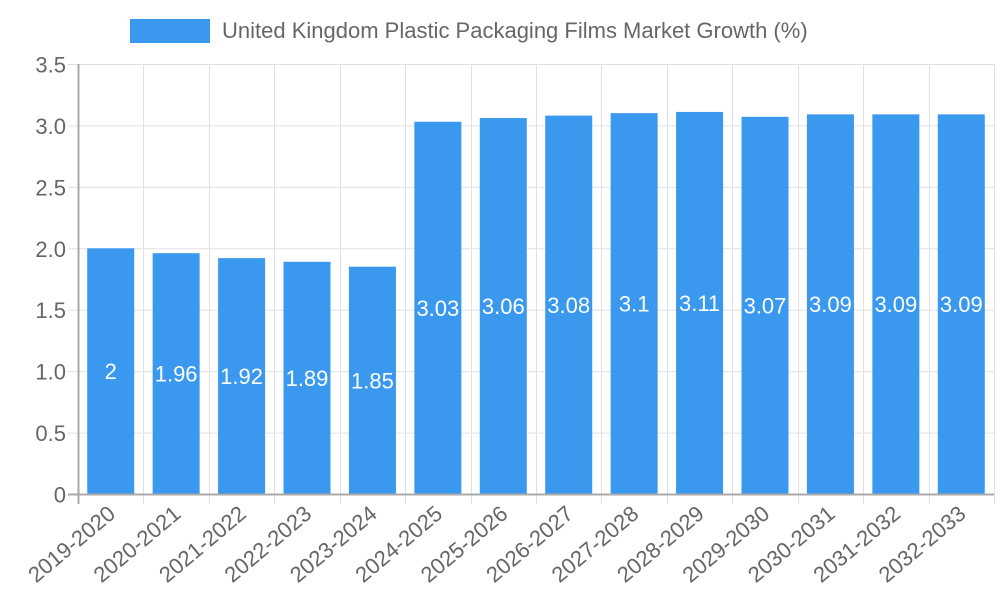 The height and width of the screenshot is (600, 1000). I want to click on data-label: 3.1, so click(634, 304).